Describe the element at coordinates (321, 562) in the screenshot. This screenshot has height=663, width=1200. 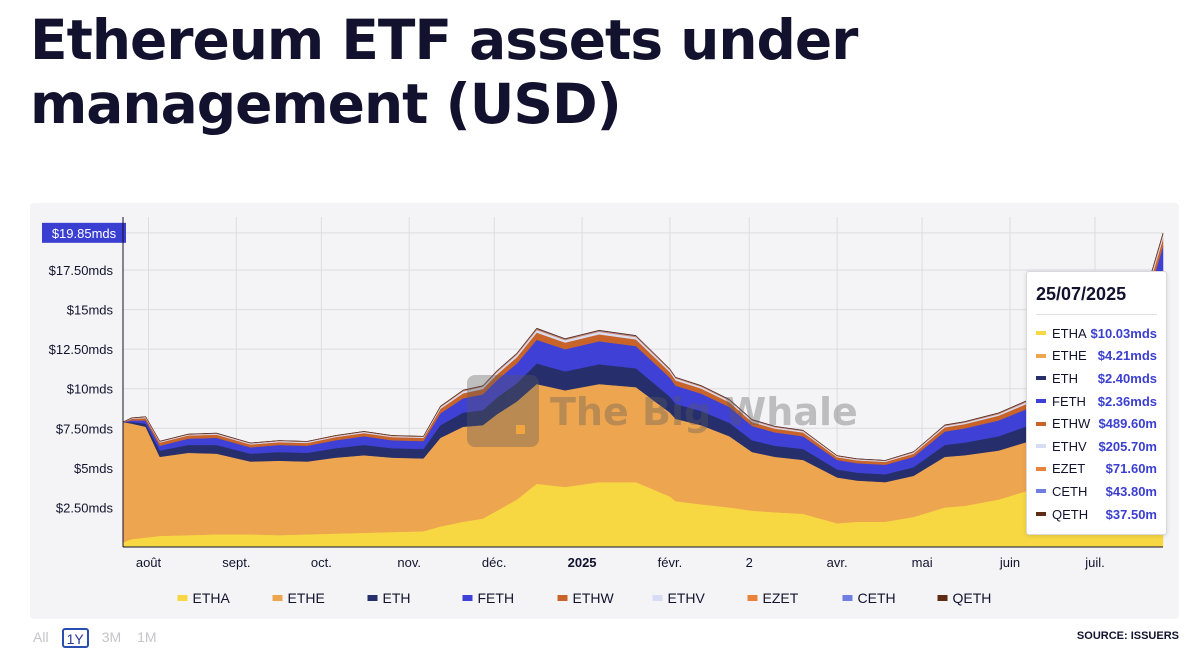
I see `x-tick-label: oct.` at that location.